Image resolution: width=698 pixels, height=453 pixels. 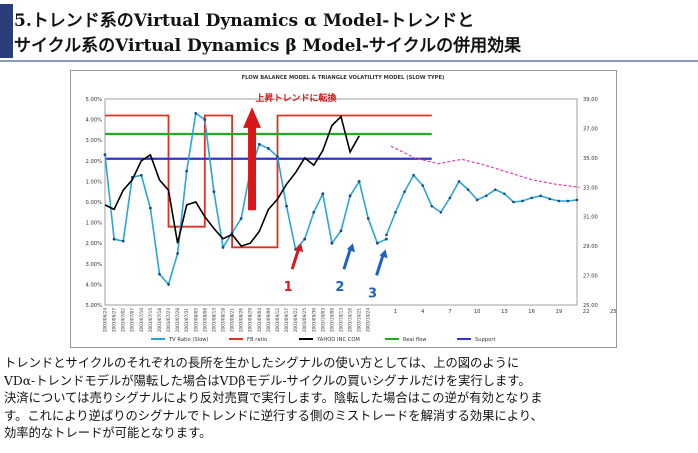 What do you see at coordinates (168, 320) in the screenshot?
I see `x-date-tick-label: 2003/07/23` at bounding box center [168, 320].